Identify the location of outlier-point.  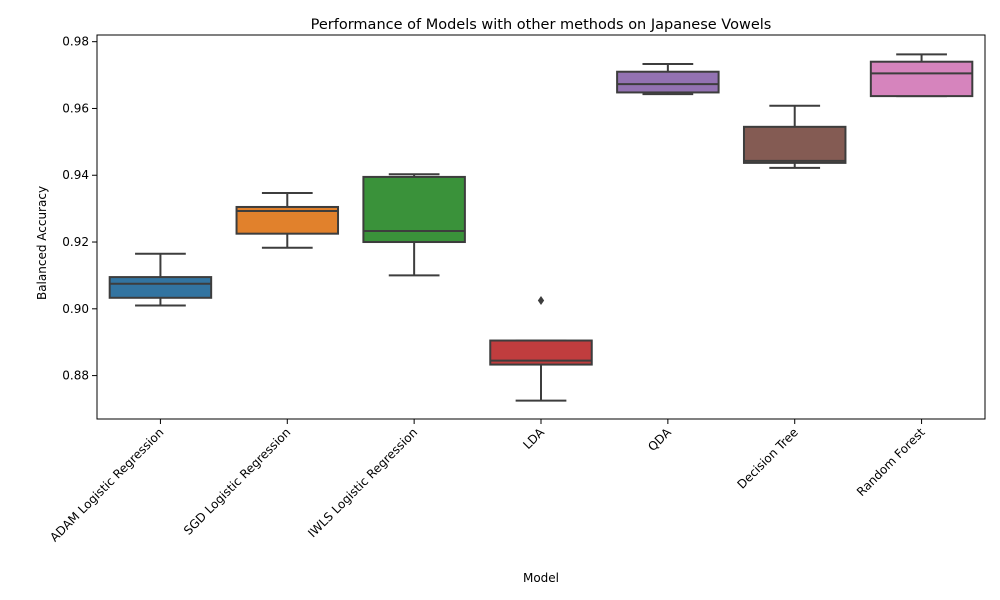
(541, 300).